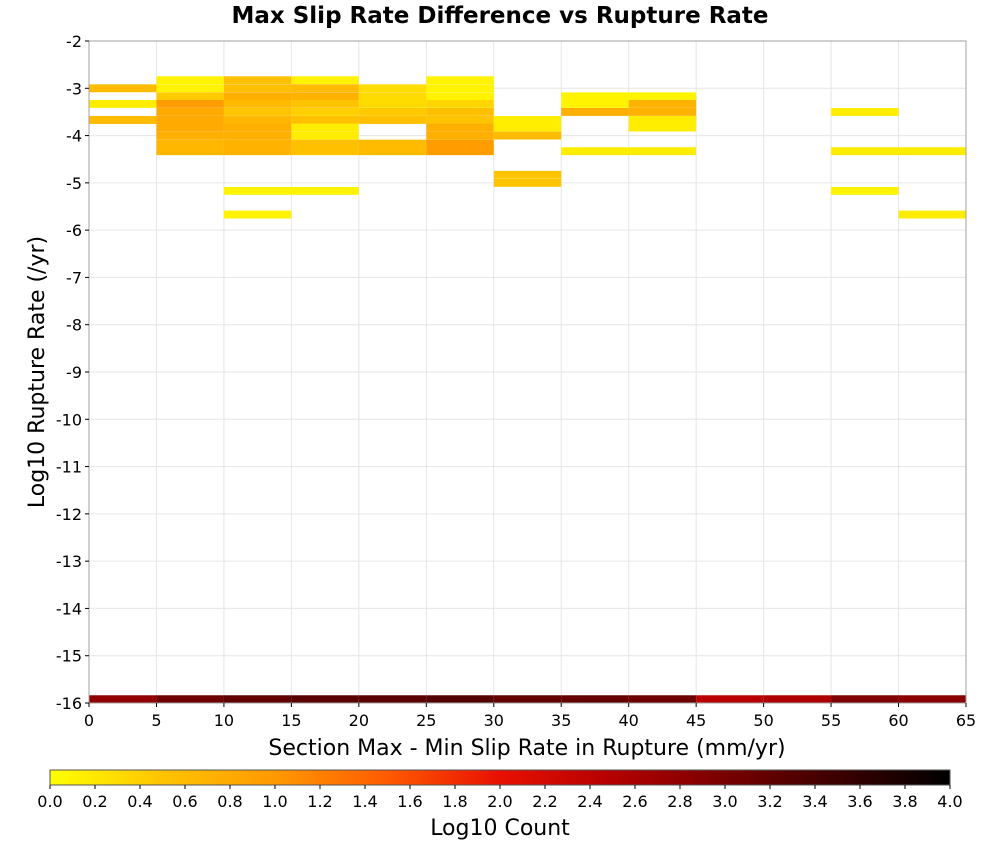  I want to click on x-tick-label: 20, so click(359, 720).